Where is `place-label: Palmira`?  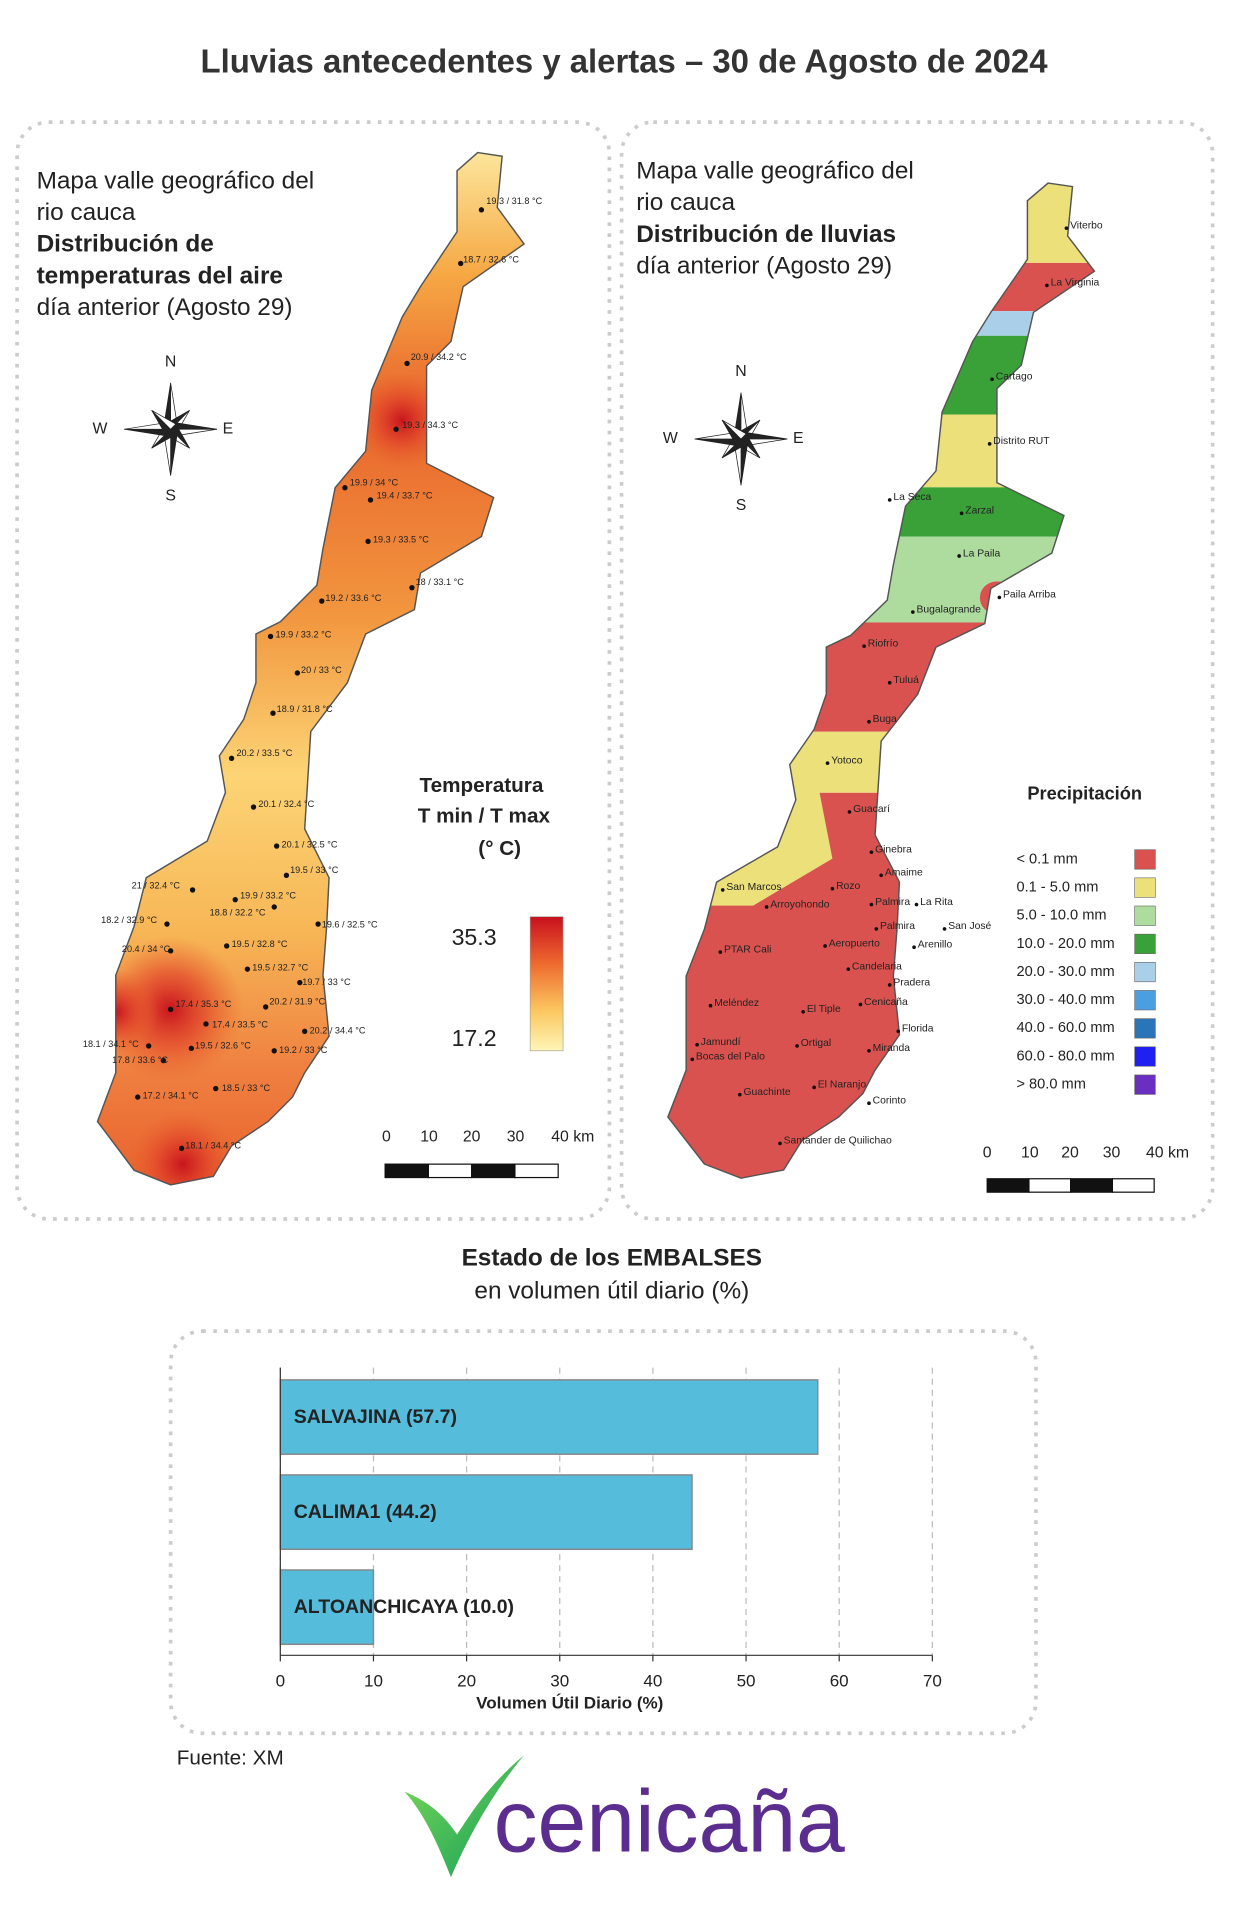 place-label: Palmira is located at coordinates (892, 902).